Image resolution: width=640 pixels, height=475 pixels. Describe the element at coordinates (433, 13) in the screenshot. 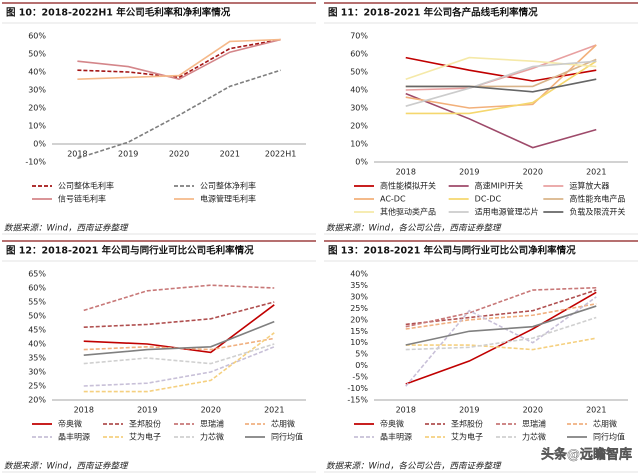

I see `chart-title: 图 11：2018-2021 年公司各产品线毛利率情况` at that location.